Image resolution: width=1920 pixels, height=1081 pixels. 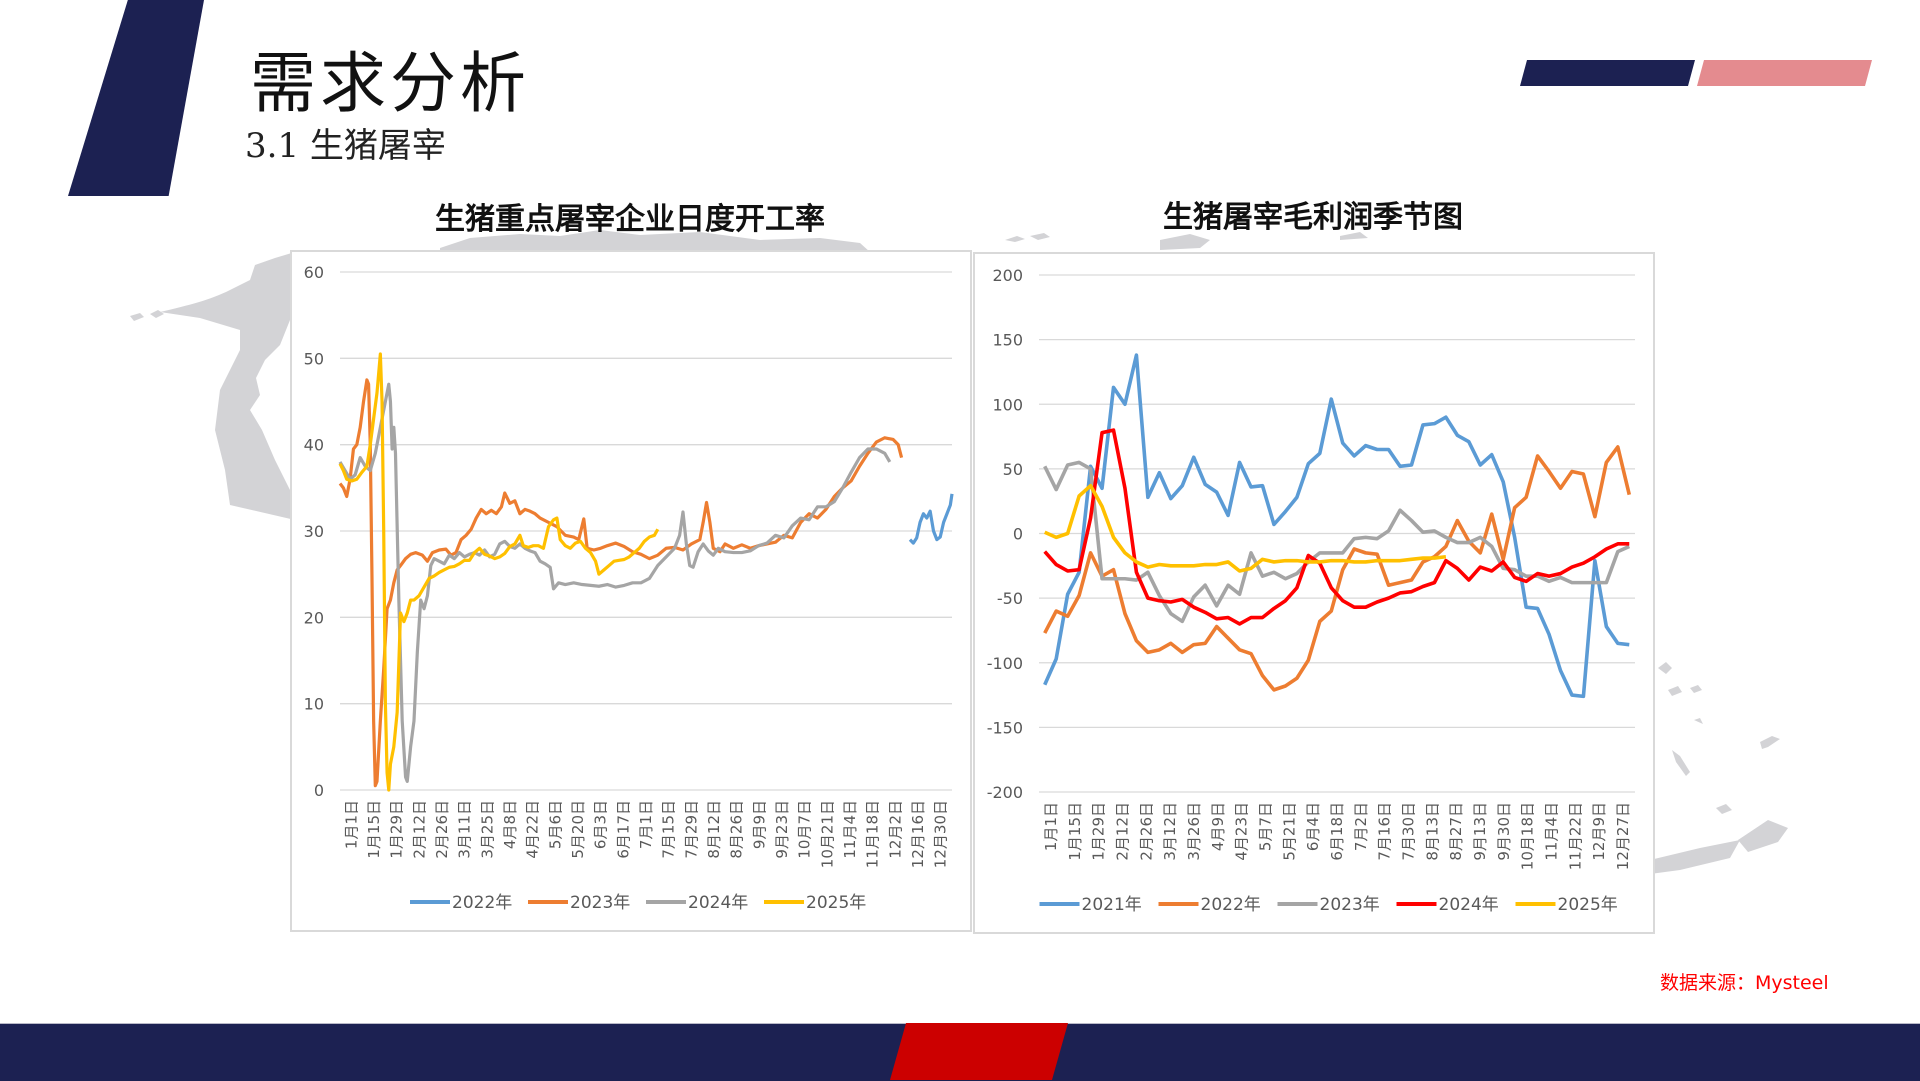 What do you see at coordinates (314, 617) in the screenshot?
I see `y-tick-label: 20` at bounding box center [314, 617].